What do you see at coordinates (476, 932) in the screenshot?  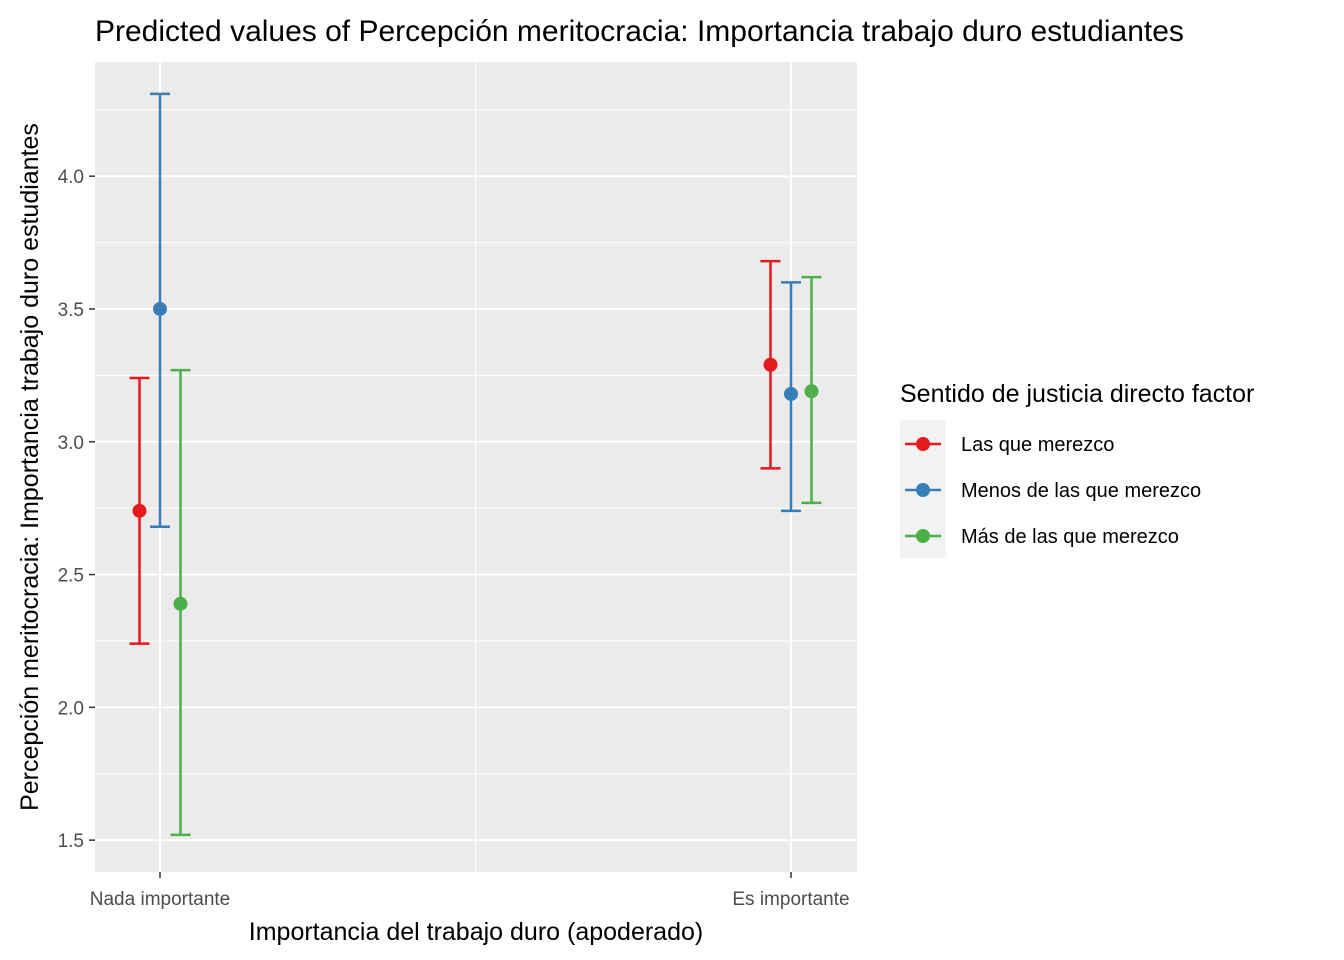 I see `x-axis-title: Importancia del trabajo duro (apoderado)` at bounding box center [476, 932].